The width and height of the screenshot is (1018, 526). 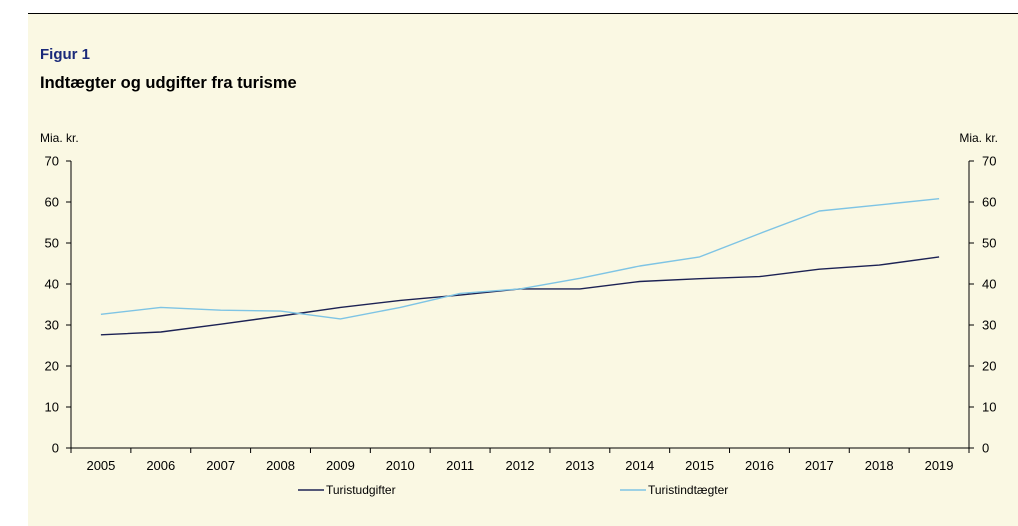 What do you see at coordinates (100, 465) in the screenshot?
I see `x-axis-tick-label: 2005` at bounding box center [100, 465].